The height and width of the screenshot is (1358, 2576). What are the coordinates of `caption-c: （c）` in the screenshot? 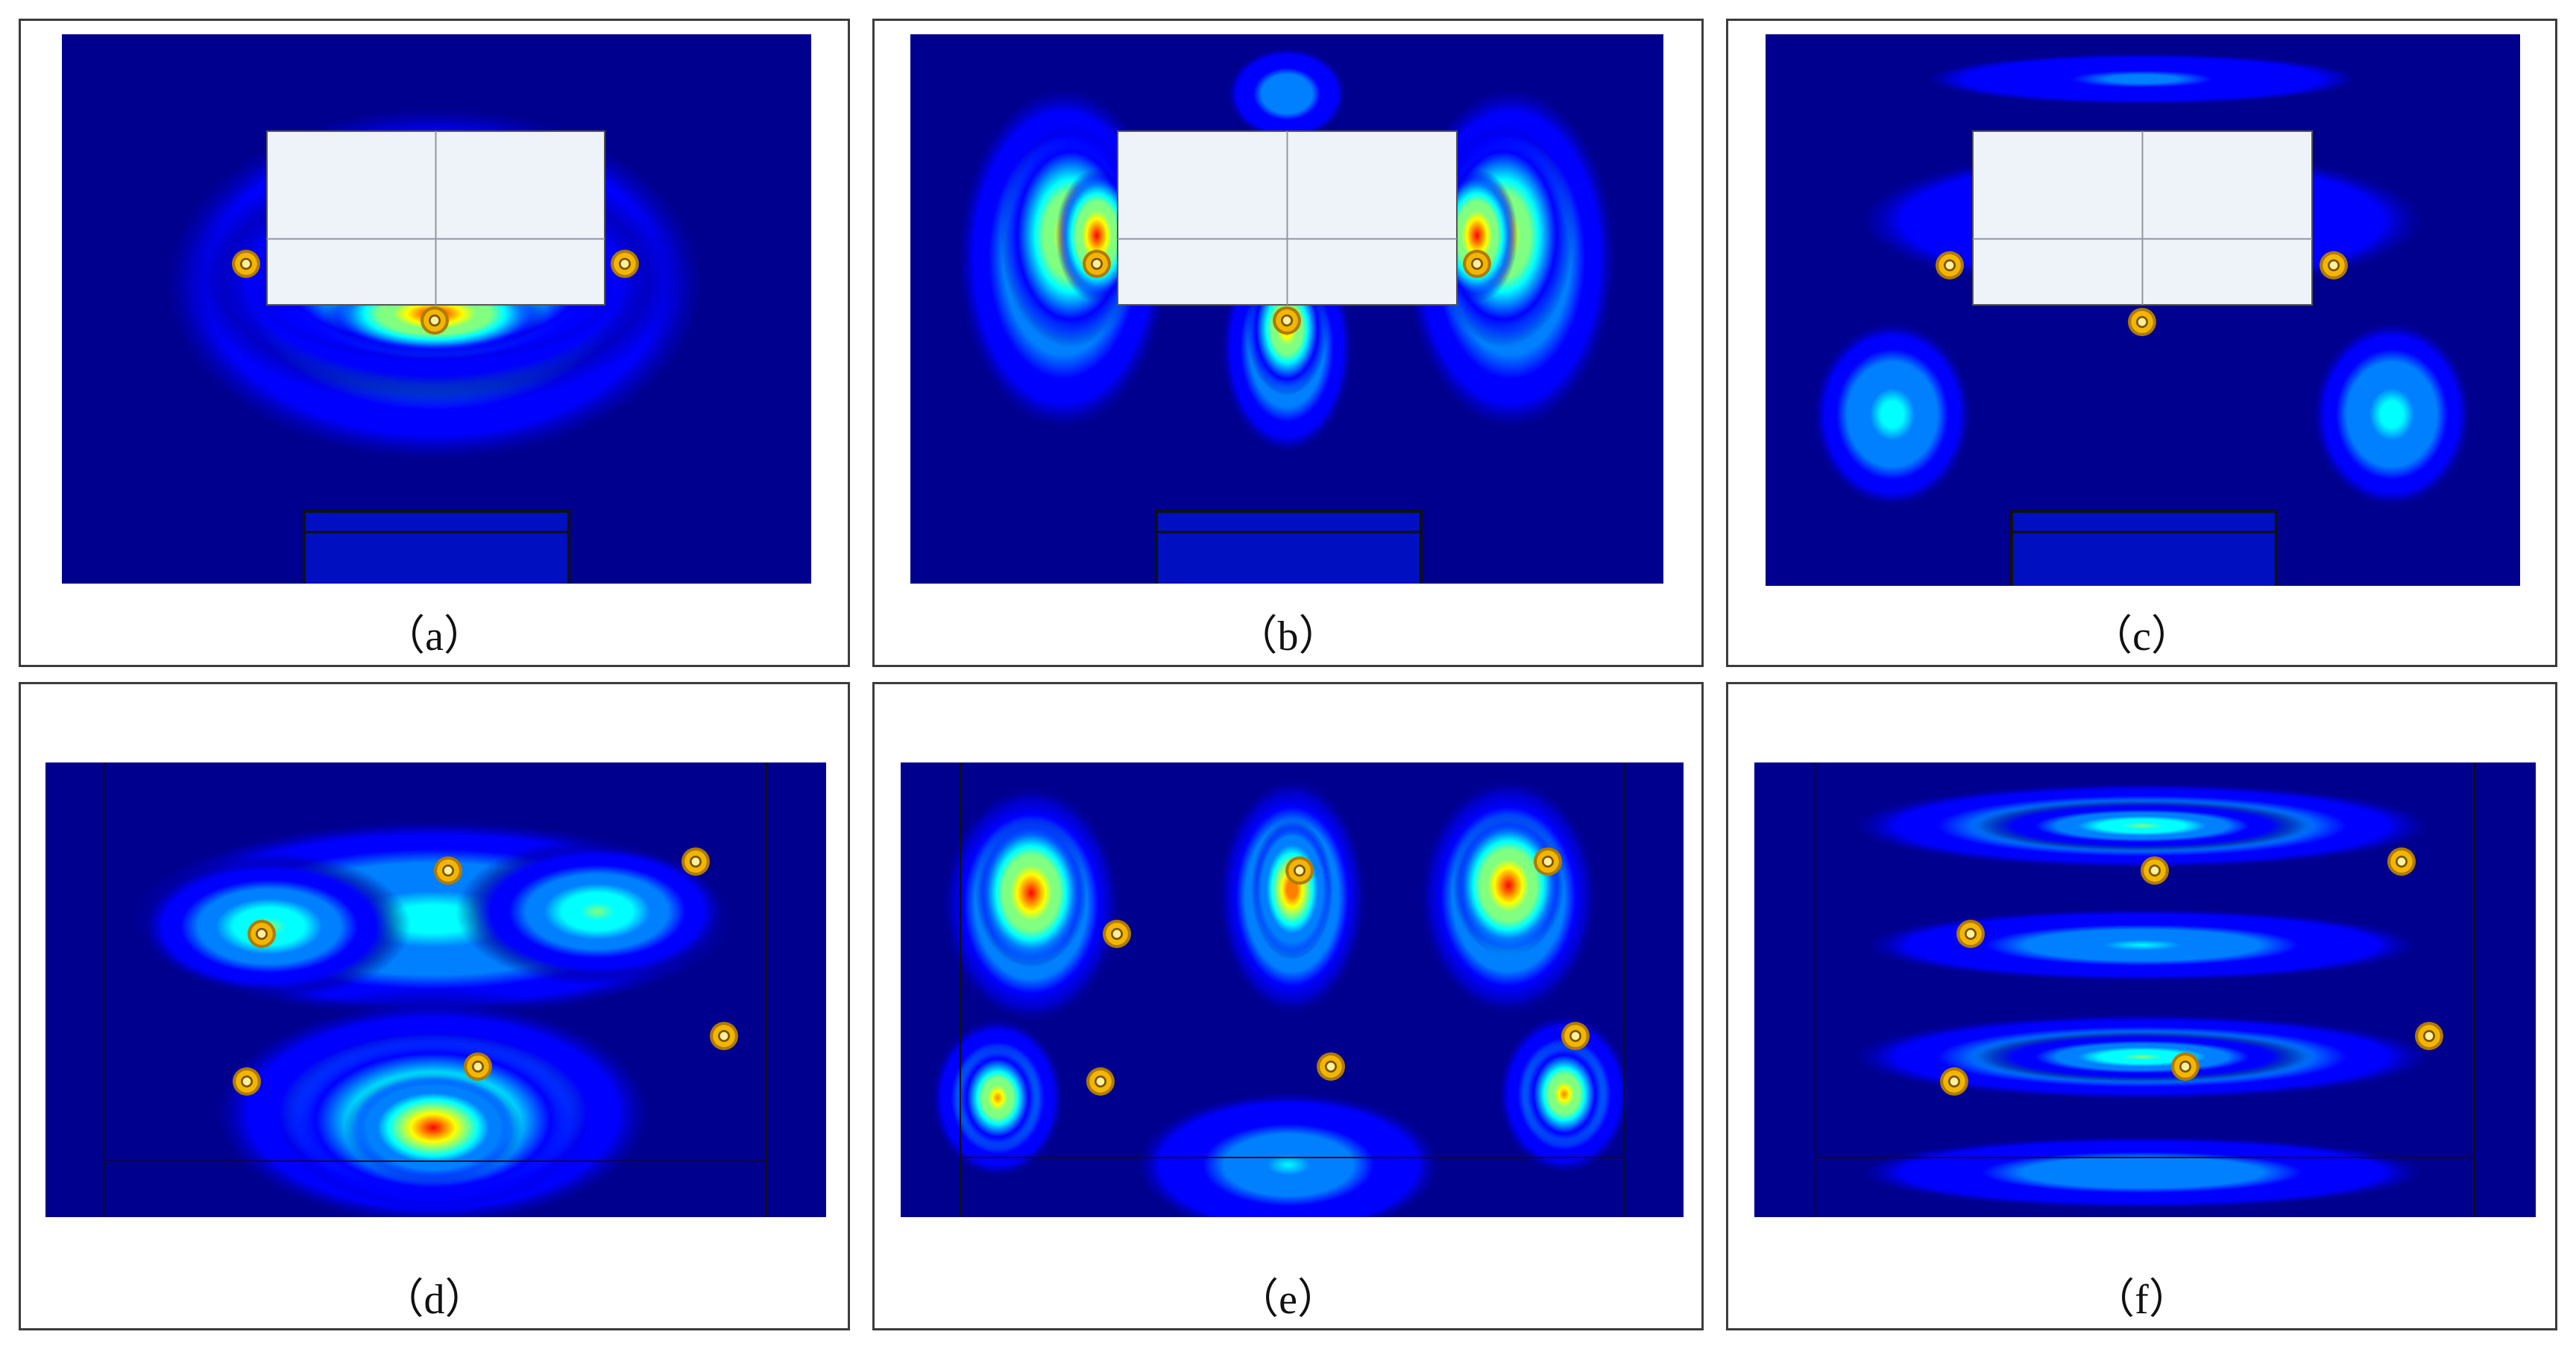 It's located at (2142, 636).